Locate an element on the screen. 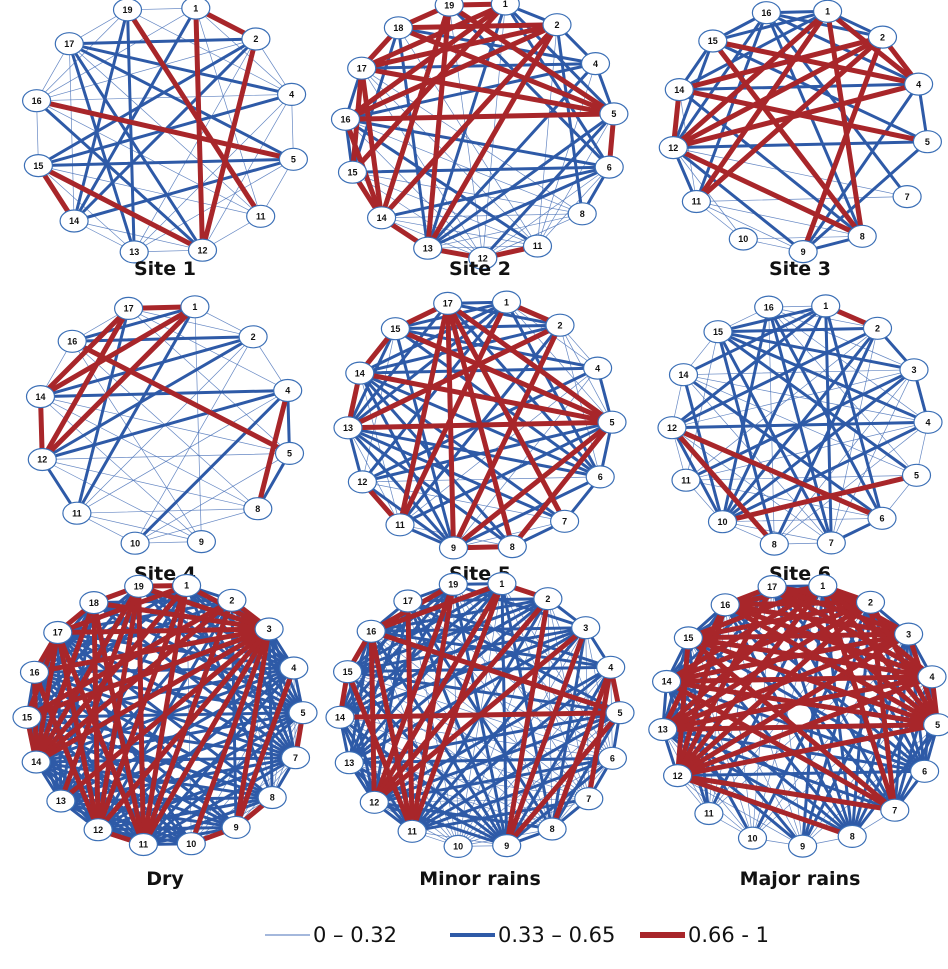 The height and width of the screenshot is (969, 948). node-14: 14 is located at coordinates (40, 397).